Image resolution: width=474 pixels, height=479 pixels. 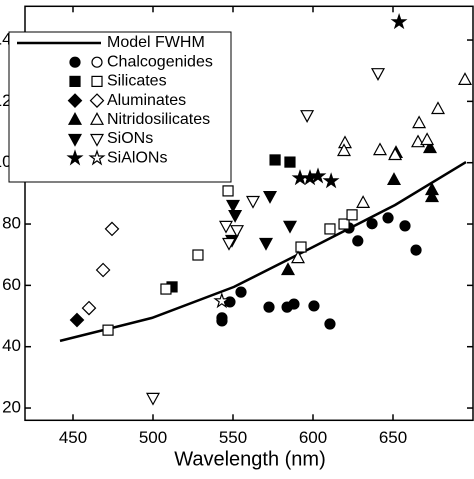 I want to click on y-tick-label: 40, so click(x=11, y=345).